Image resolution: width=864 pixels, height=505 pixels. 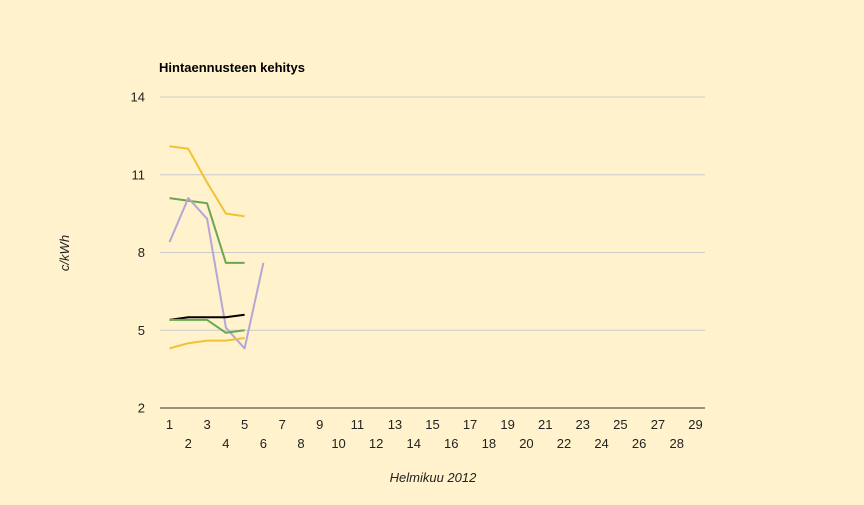 What do you see at coordinates (470, 424) in the screenshot?
I see `x-tick-label: 17` at bounding box center [470, 424].